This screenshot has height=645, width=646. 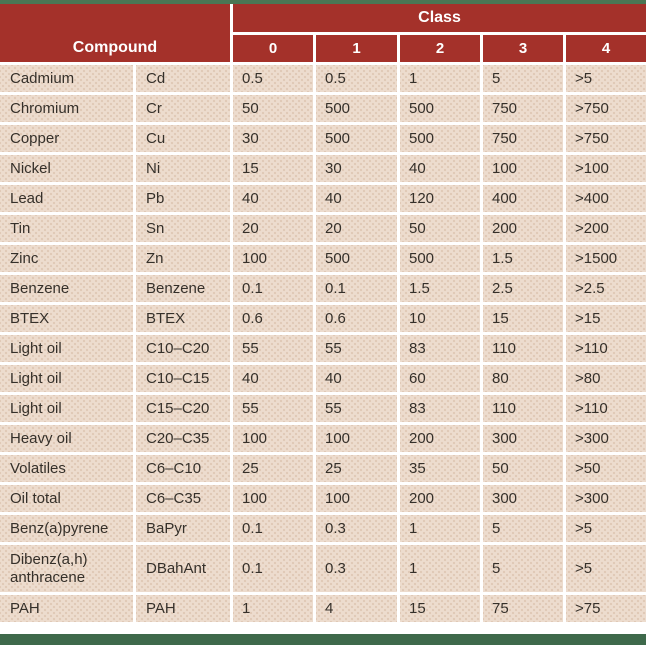 I want to click on class-1-value-cell: 0.6, so click(x=356, y=318).